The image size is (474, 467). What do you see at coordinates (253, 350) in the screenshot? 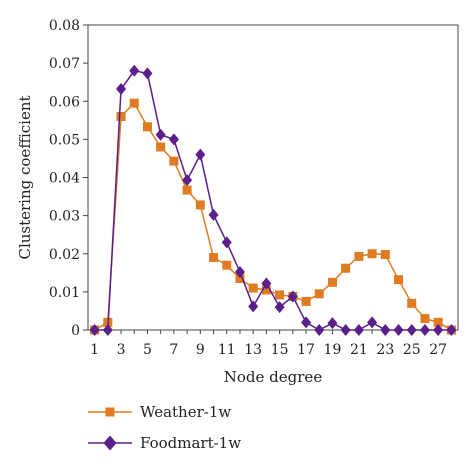
I see `x-tick-label: 13` at bounding box center [253, 350].